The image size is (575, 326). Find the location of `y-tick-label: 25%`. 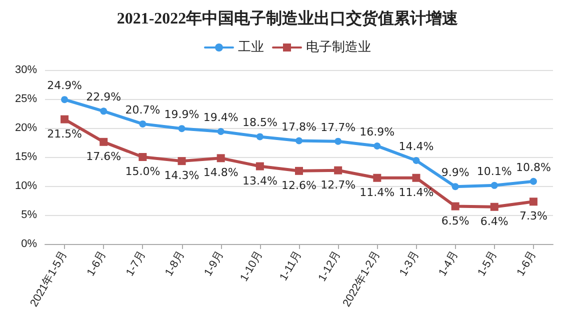

y-tick-label: 25% is located at coordinates (26, 99).